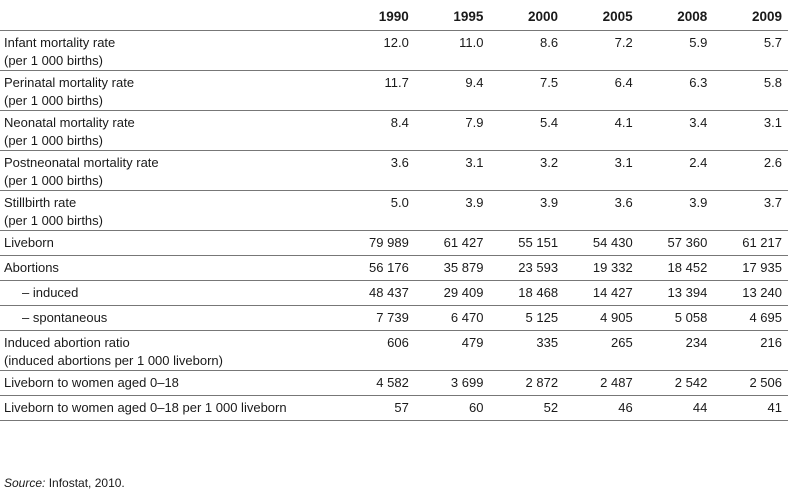 This screenshot has height=502, width=788. Describe the element at coordinates (452, 408) in the screenshot. I see `value-cell: 60` at that location.